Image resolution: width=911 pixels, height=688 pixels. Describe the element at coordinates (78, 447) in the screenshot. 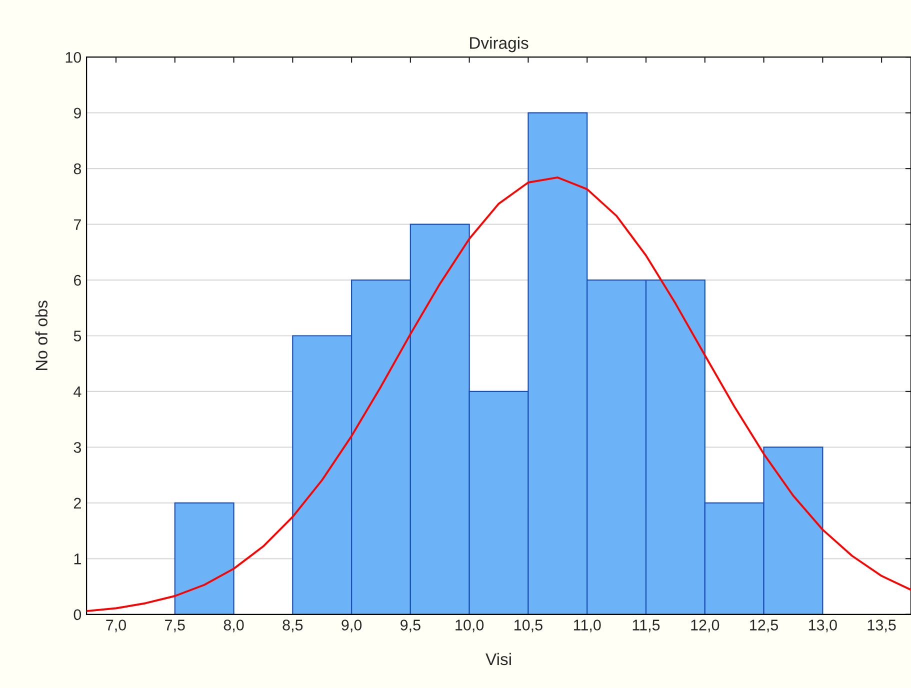

I see `y-tick-label: 3` at that location.